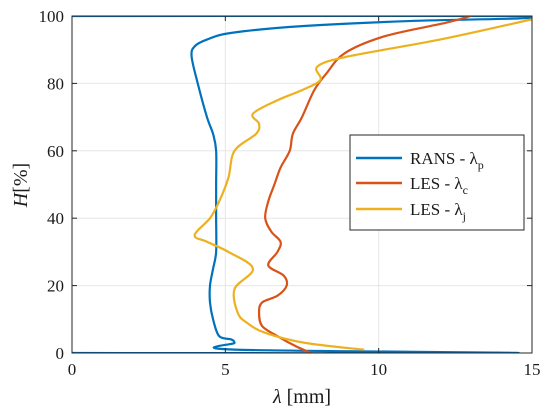 The height and width of the screenshot is (415, 550). What do you see at coordinates (60, 353) in the screenshot?
I see `y-tick-label: 0` at bounding box center [60, 353].